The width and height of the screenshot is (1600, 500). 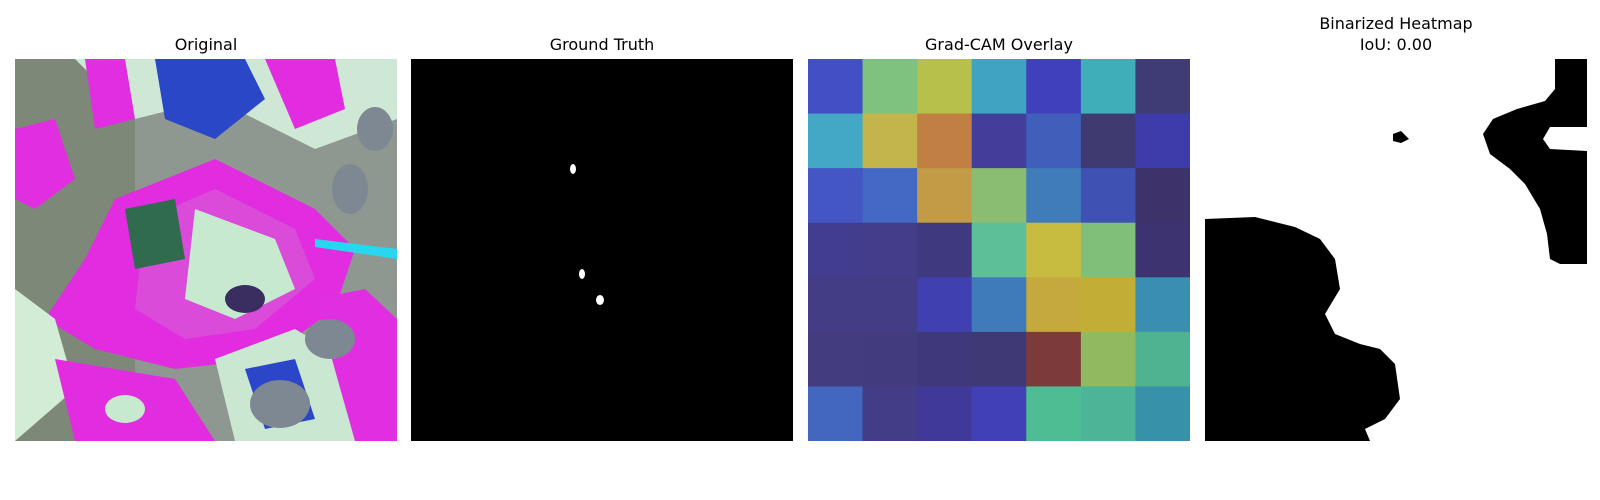 What do you see at coordinates (206, 44) in the screenshot?
I see `title-original: Original` at bounding box center [206, 44].